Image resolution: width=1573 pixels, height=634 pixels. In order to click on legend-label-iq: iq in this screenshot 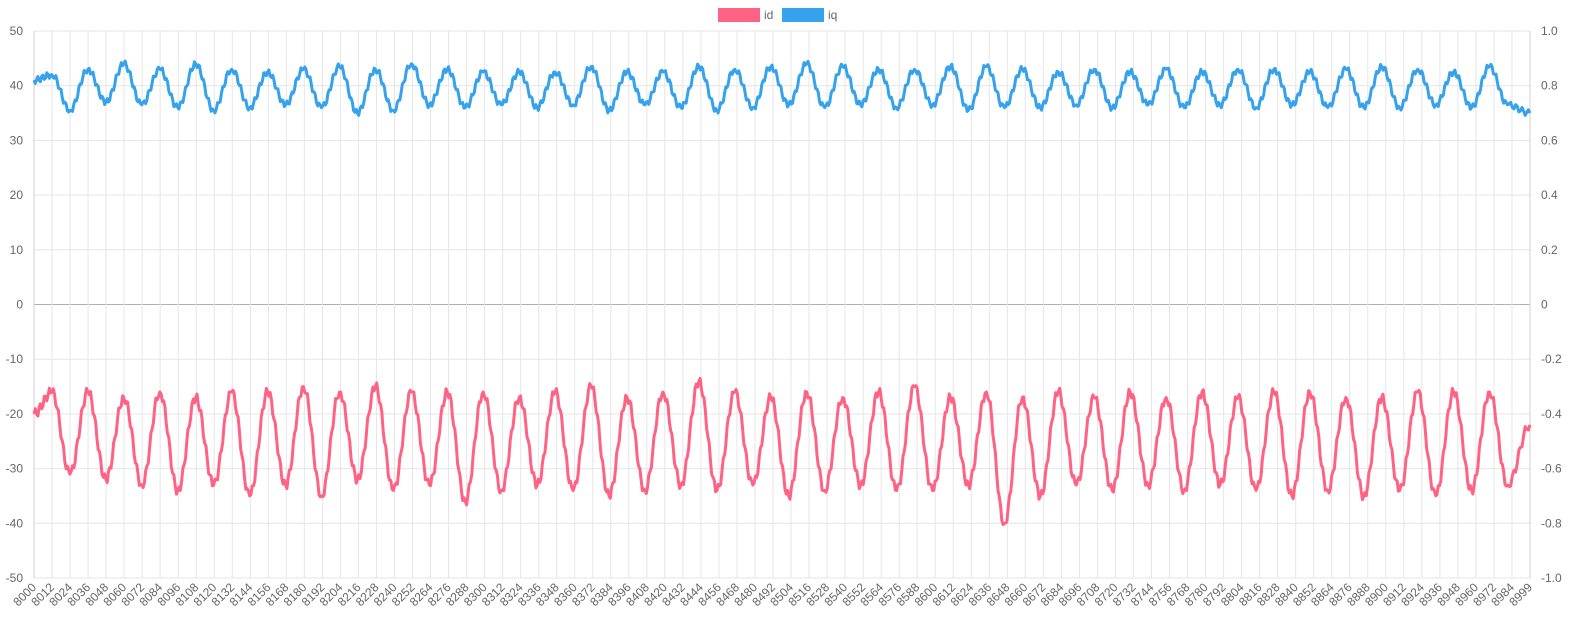, I will do `click(832, 15)`.